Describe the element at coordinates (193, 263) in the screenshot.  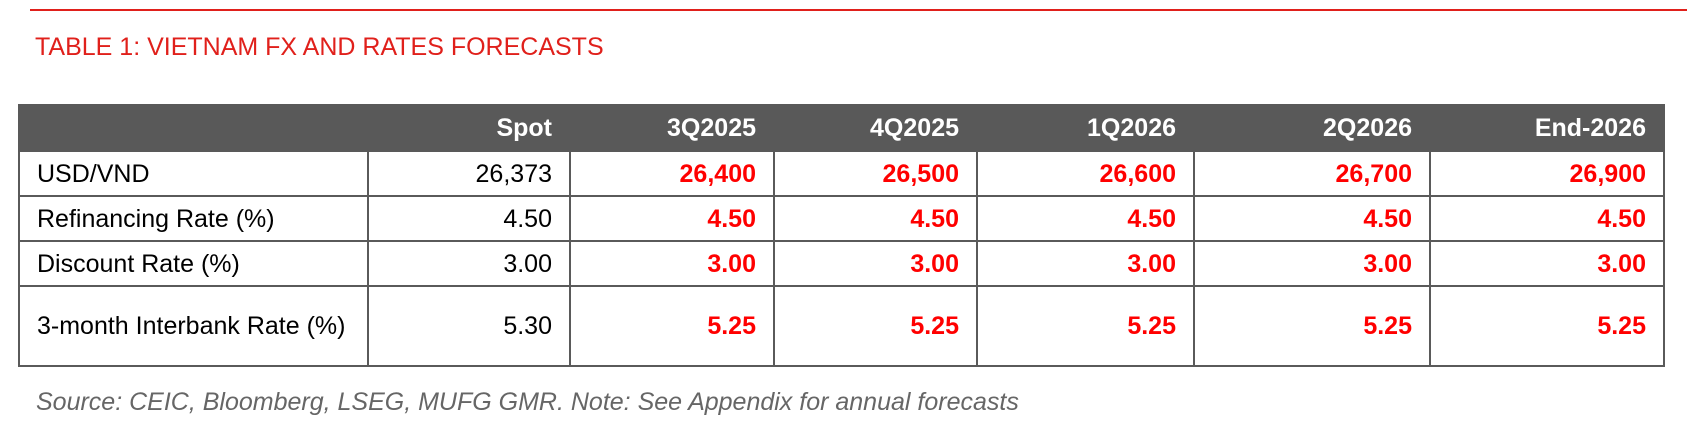
I see `row-label: Discount Rate (%)` at that location.